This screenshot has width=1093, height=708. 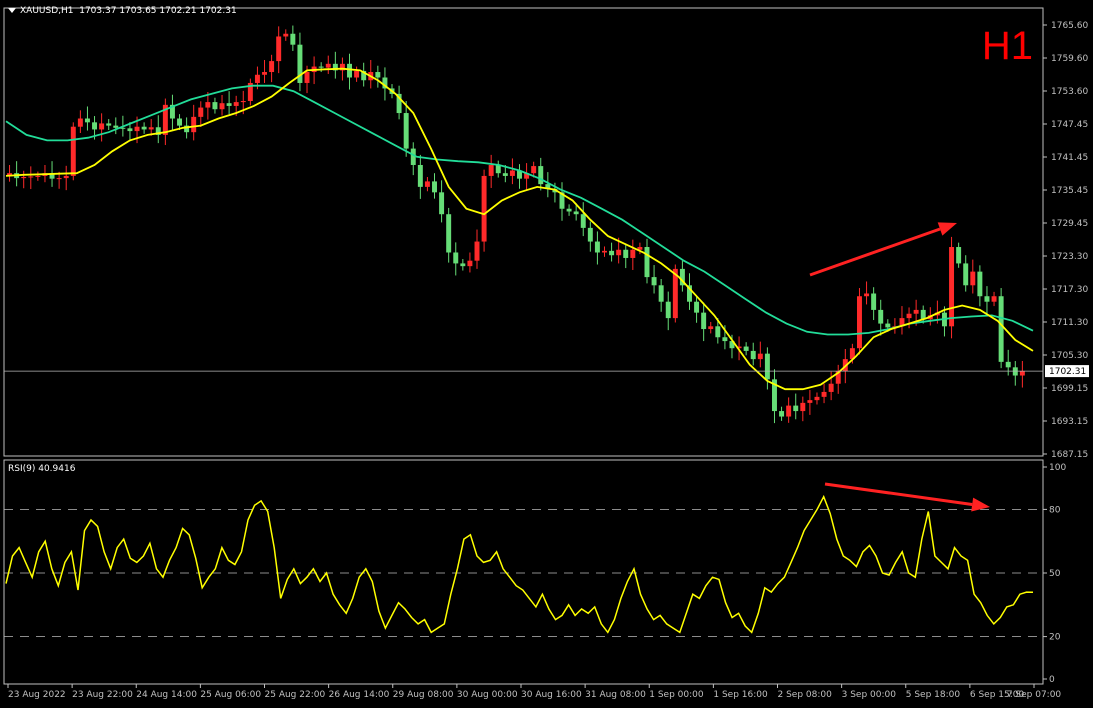 I want to click on price-tick-label: 1723.30, so click(x=1069, y=257).